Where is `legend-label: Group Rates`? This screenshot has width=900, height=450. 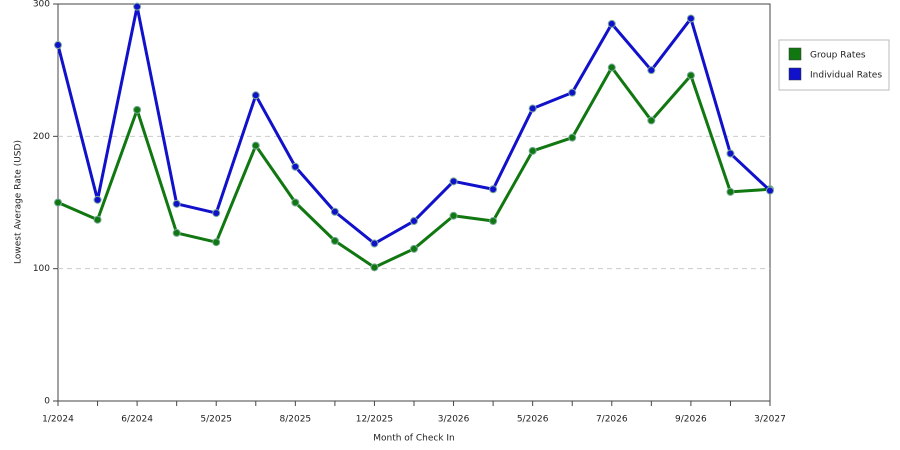 legend-label: Group Rates is located at coordinates (838, 56).